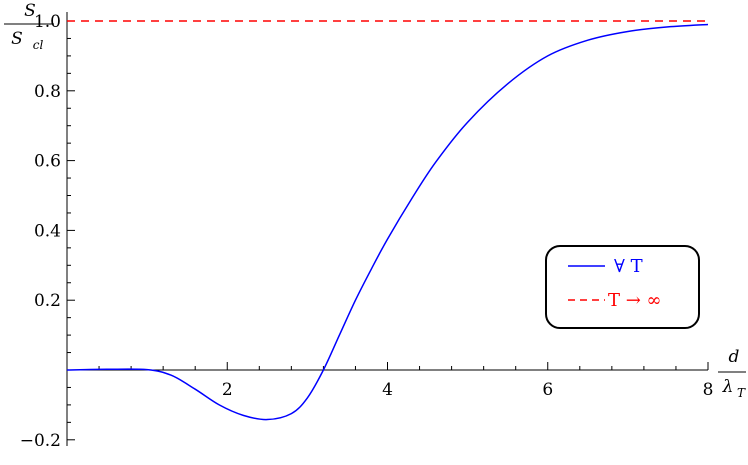 This screenshot has height=465, width=748. Describe the element at coordinates (47, 162) in the screenshot. I see `y-tick-label-0.6: 0.6` at that location.